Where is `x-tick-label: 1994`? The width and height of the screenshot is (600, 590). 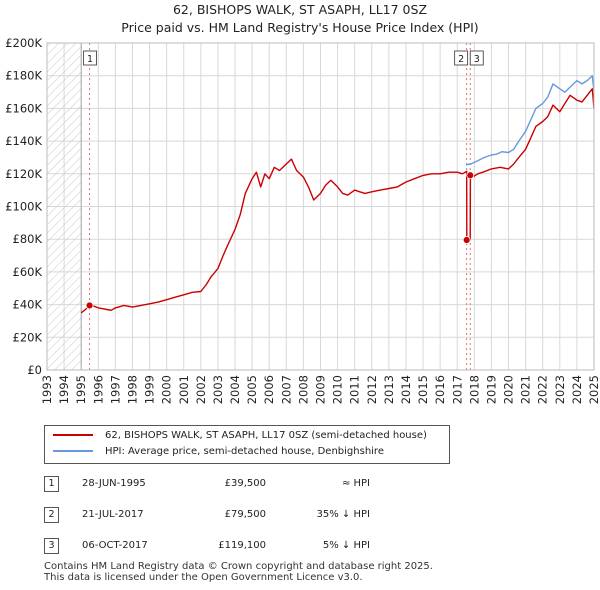 x-tick-label: 1994 is located at coordinates (64, 389).